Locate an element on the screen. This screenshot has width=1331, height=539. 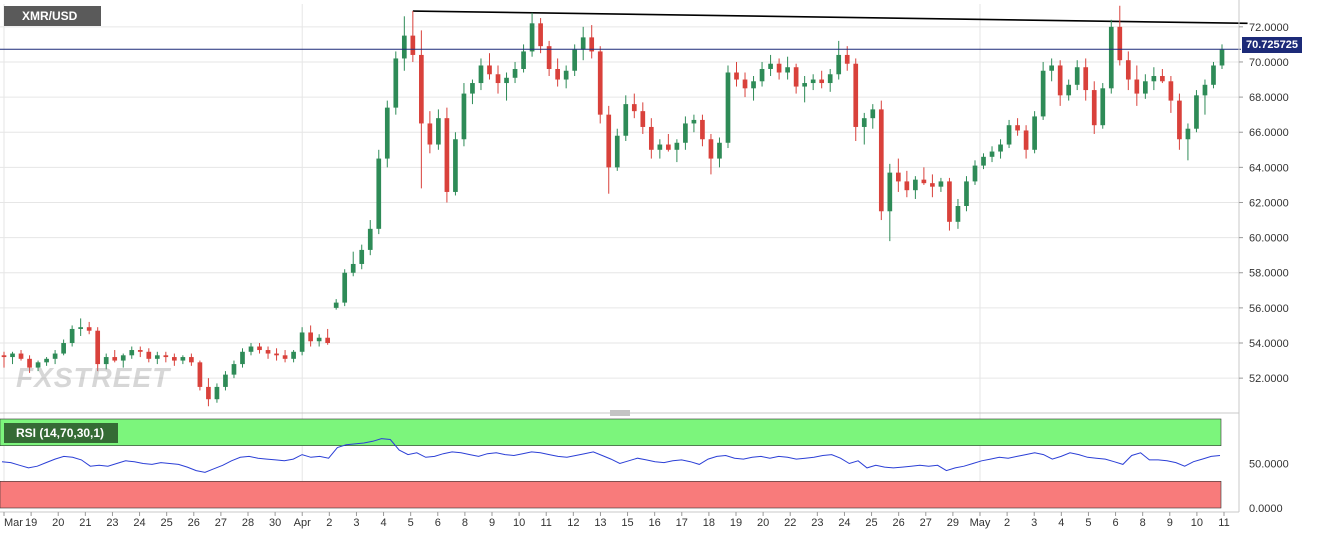
date-tick-label: 19 is located at coordinates (736, 523).